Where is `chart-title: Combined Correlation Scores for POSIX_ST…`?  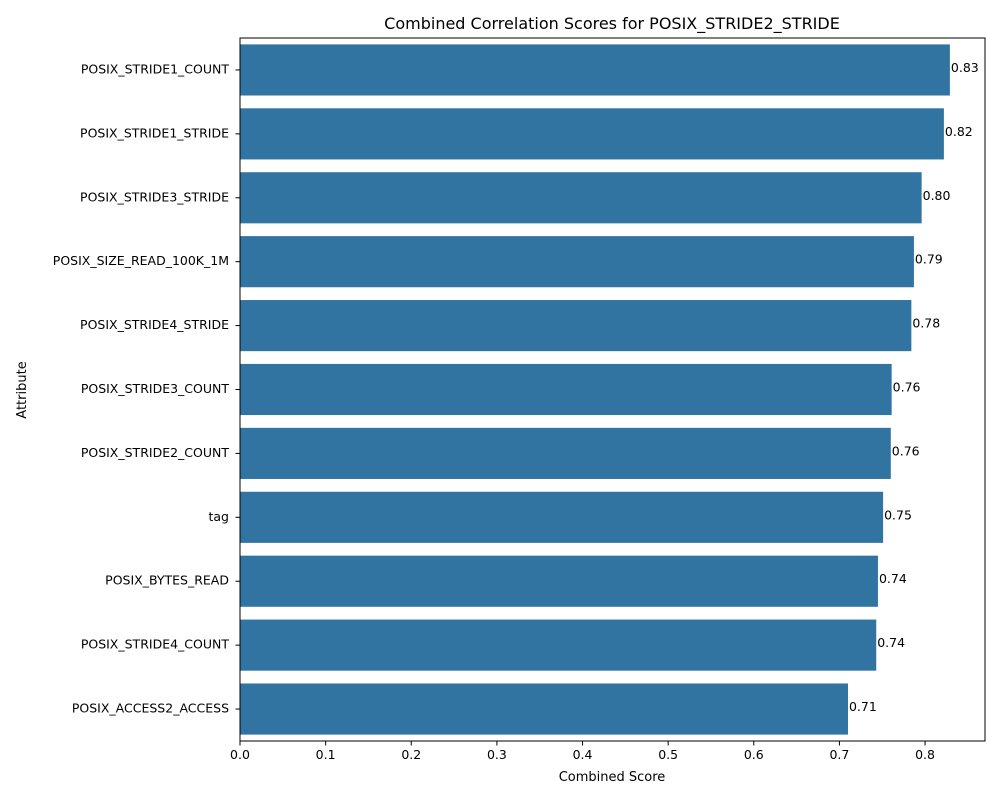 chart-title: Combined Correlation Scores for POSIX_ST… is located at coordinates (612, 24).